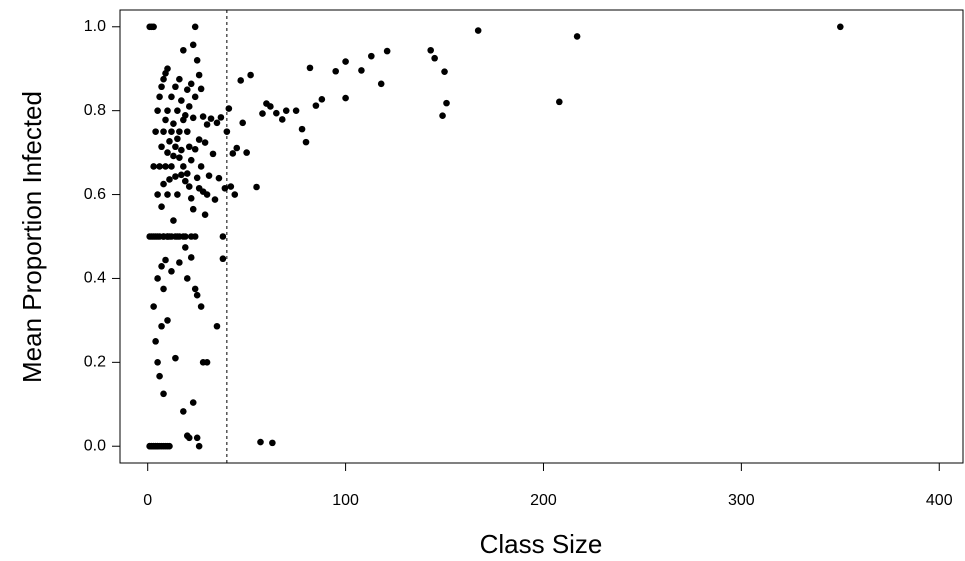  What do you see at coordinates (543, 500) in the screenshot?
I see `x-tick-label: 200` at bounding box center [543, 500].